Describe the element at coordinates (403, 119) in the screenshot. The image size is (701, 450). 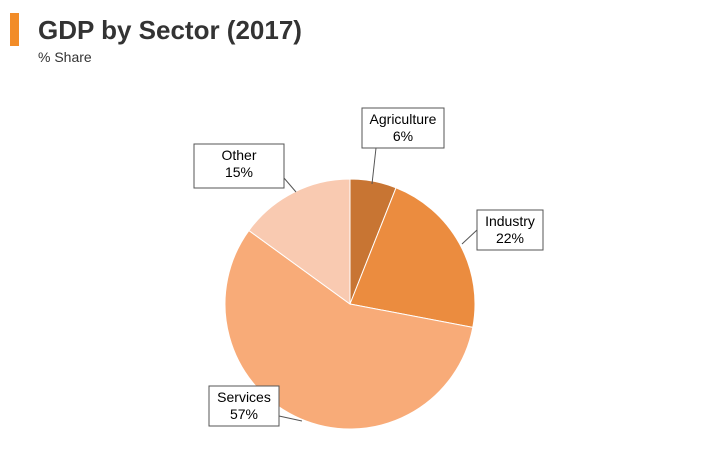
I see `slice-label: Agriculture` at that location.